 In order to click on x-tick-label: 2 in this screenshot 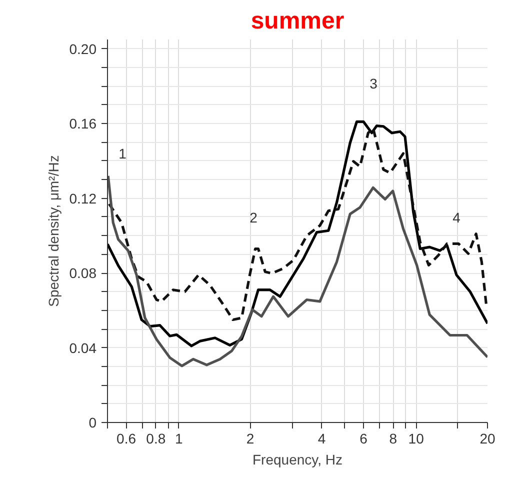, I will do `click(250, 438)`.